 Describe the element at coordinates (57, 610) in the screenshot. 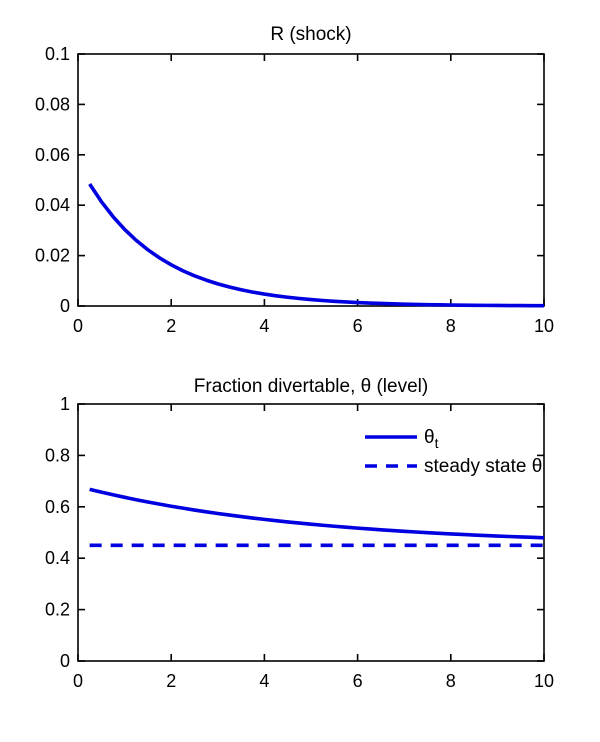

I see `y-tick-label: 0.2` at that location.